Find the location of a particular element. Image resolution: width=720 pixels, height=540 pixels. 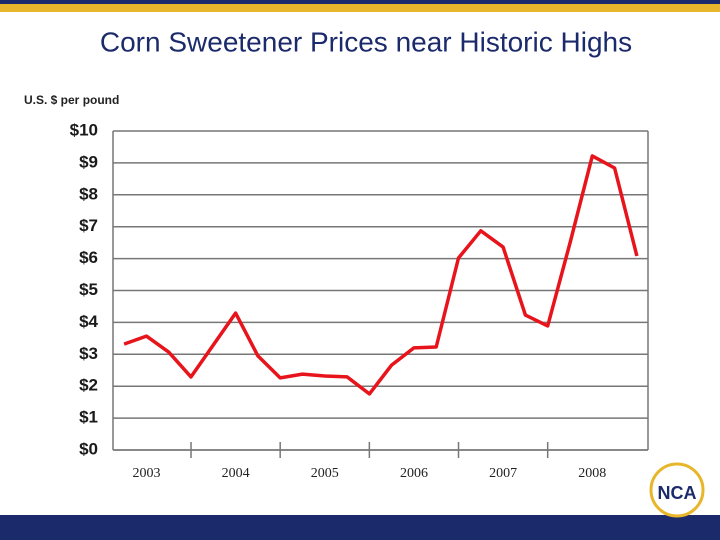

x-tick-label: 2007 is located at coordinates (503, 473).